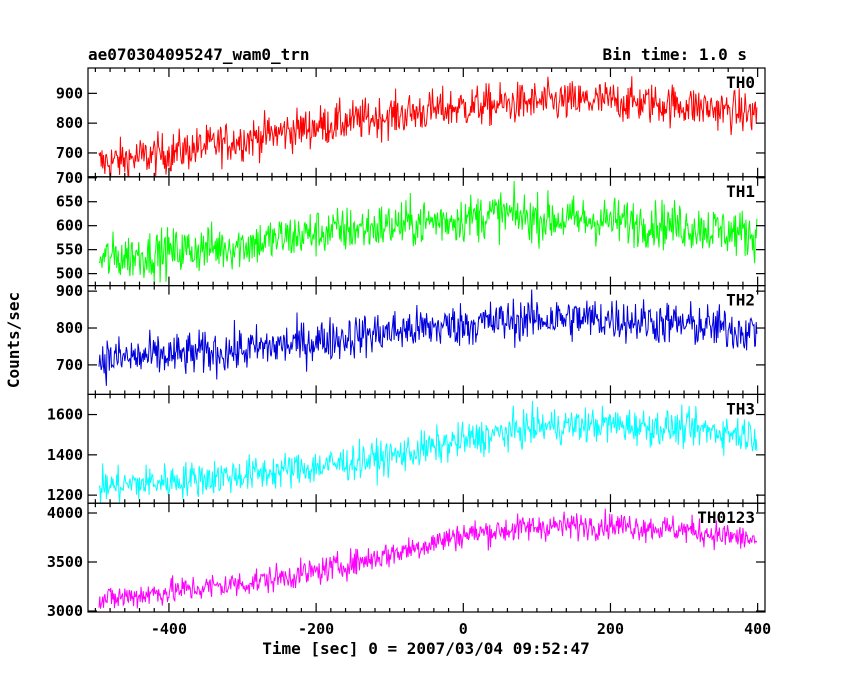 The width and height of the screenshot is (850, 680). Describe the element at coordinates (675, 54) in the screenshot. I see `bin-time-label: Bin time: 1.0 s` at that location.